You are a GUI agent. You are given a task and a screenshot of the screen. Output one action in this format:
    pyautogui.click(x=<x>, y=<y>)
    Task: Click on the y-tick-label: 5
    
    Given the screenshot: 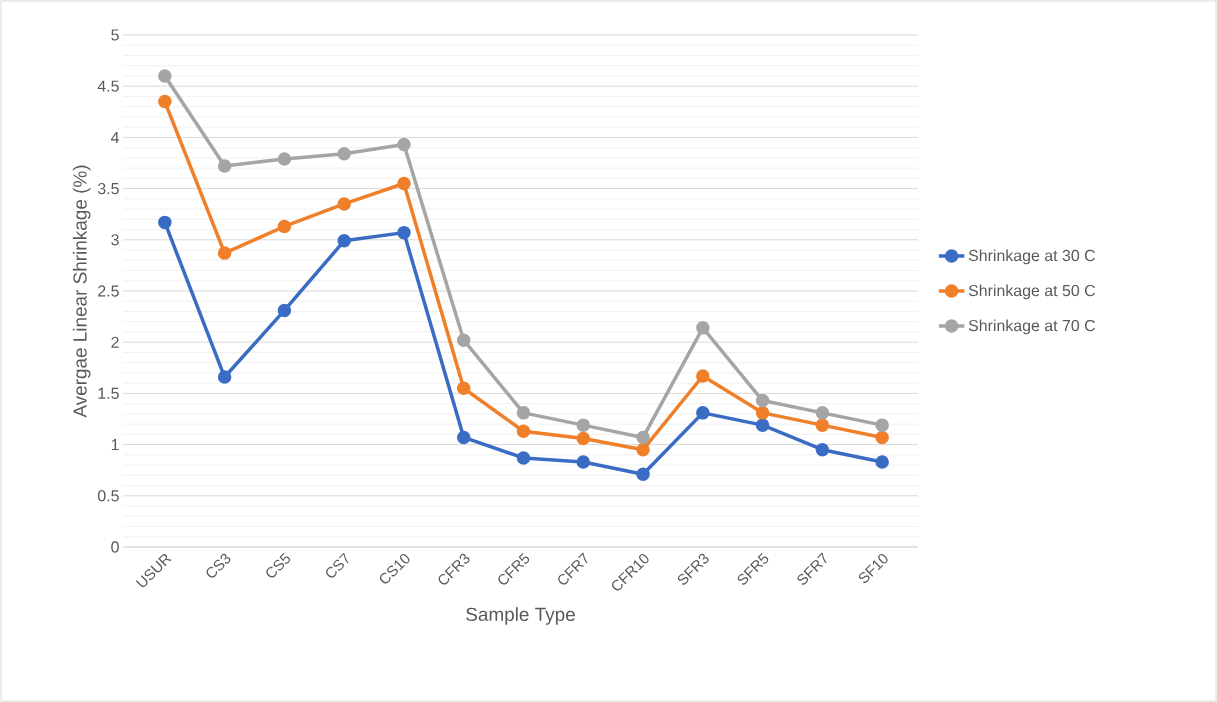 What is the action you would take?
    pyautogui.click(x=115, y=35)
    